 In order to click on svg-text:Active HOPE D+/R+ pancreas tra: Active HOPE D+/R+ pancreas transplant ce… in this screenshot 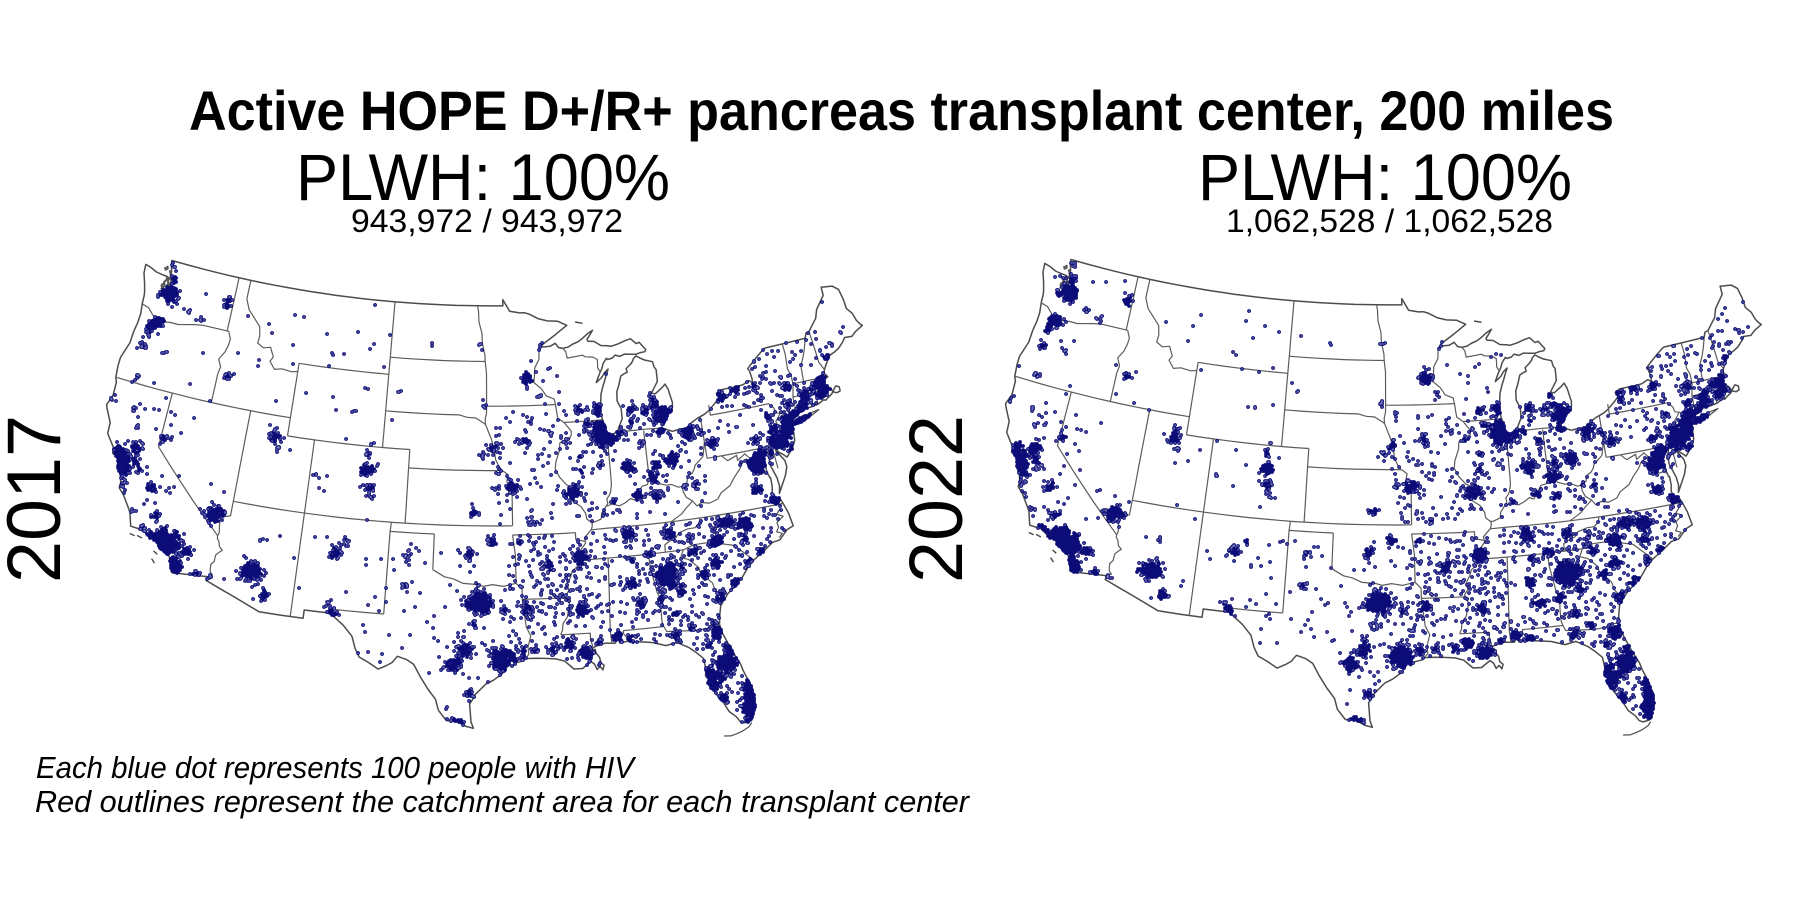, I will do `click(901, 110)`.